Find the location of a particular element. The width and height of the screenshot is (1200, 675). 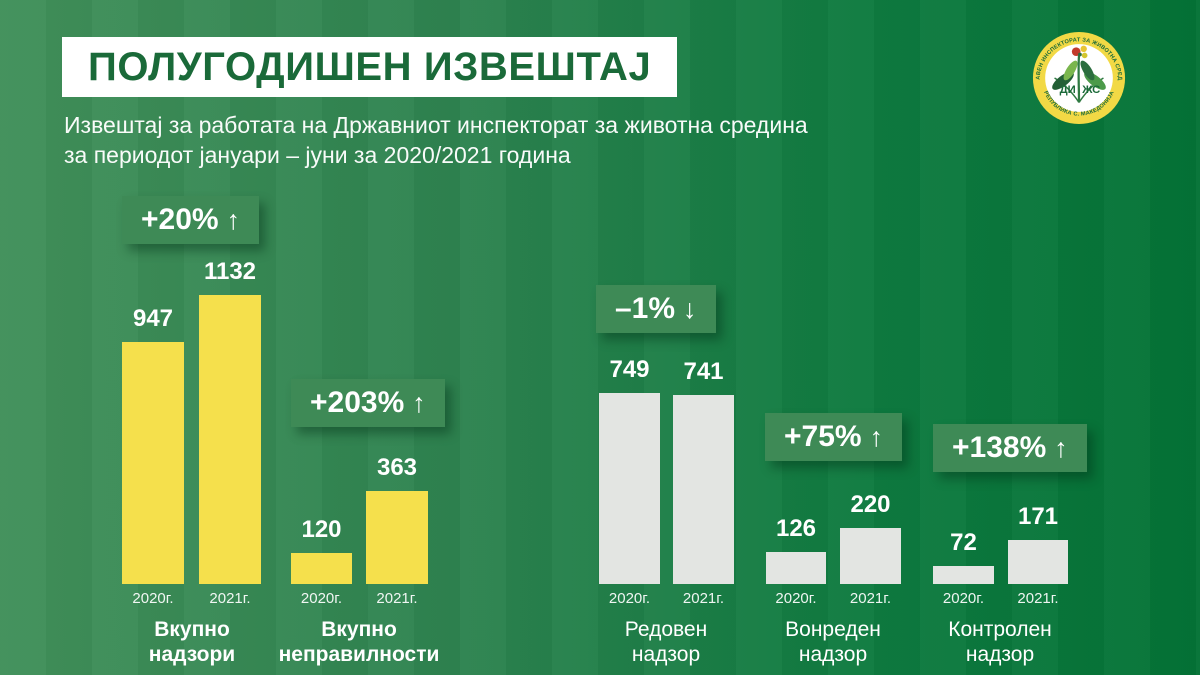

bar-value-label: 947 is located at coordinates (153, 318).